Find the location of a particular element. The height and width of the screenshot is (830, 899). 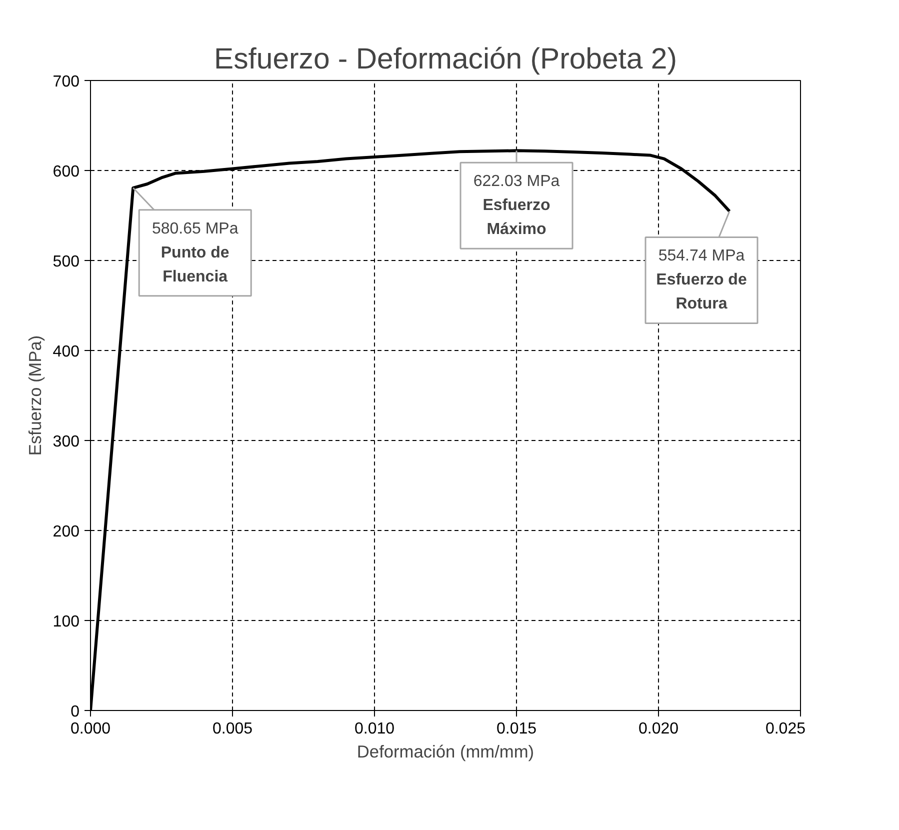

x-tick-label: 0.020 is located at coordinates (658, 729).